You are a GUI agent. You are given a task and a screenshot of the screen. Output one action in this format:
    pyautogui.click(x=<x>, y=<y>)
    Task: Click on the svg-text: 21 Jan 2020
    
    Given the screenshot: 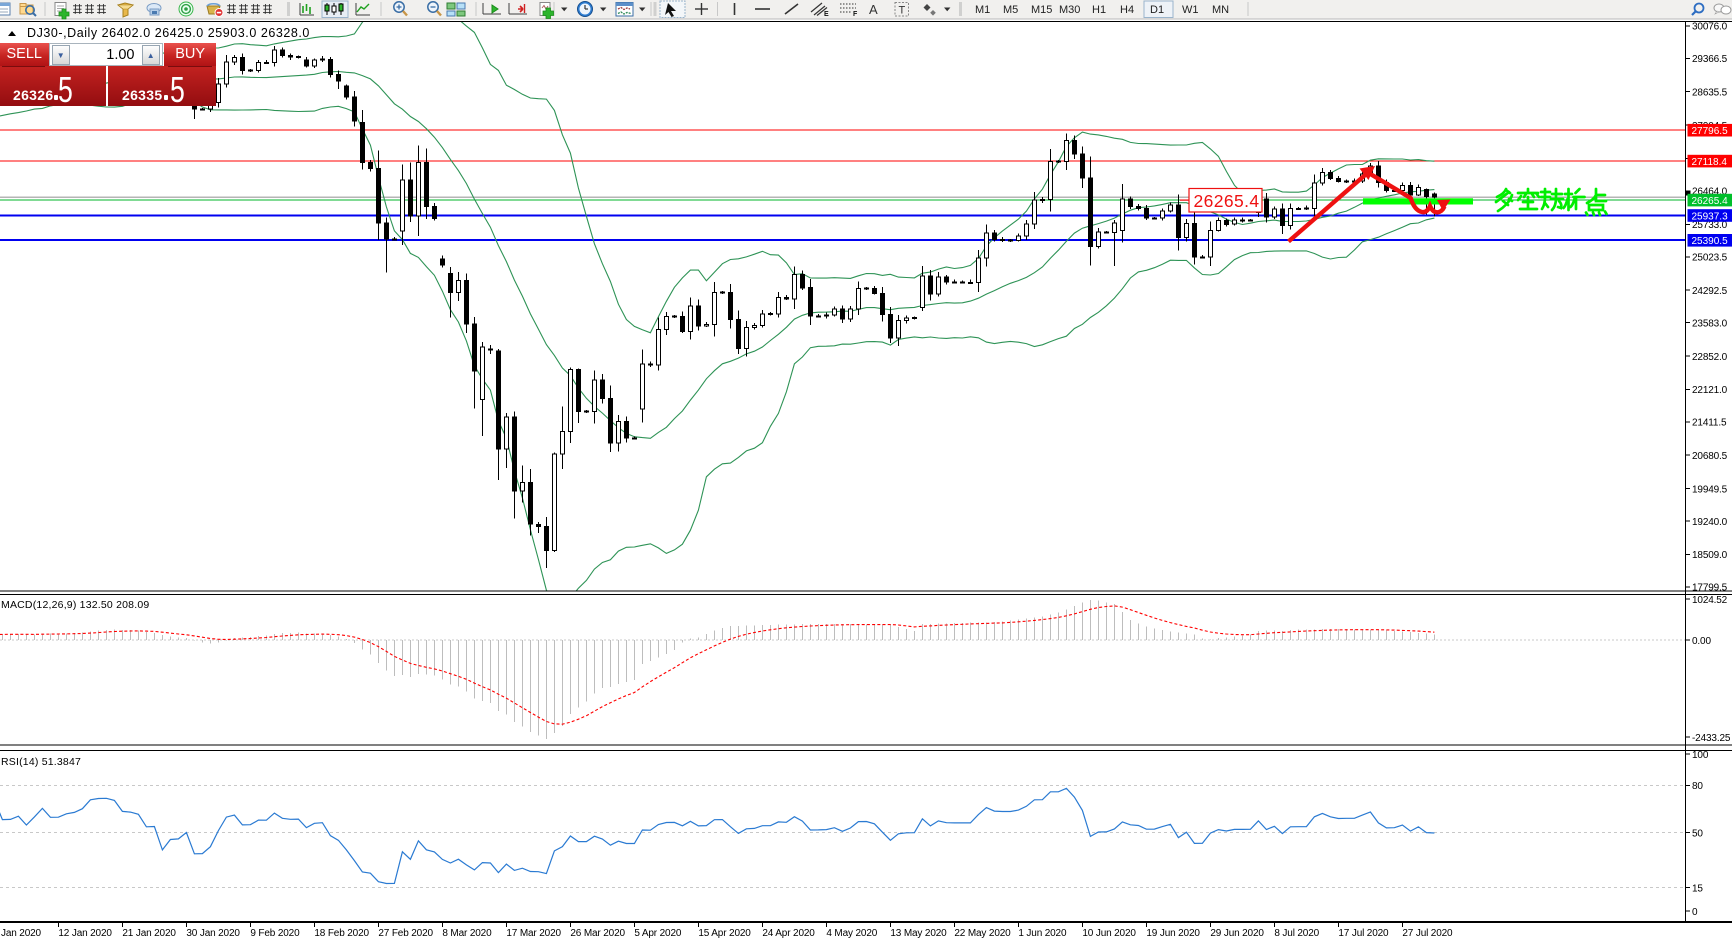 What is the action you would take?
    pyautogui.click(x=149, y=933)
    